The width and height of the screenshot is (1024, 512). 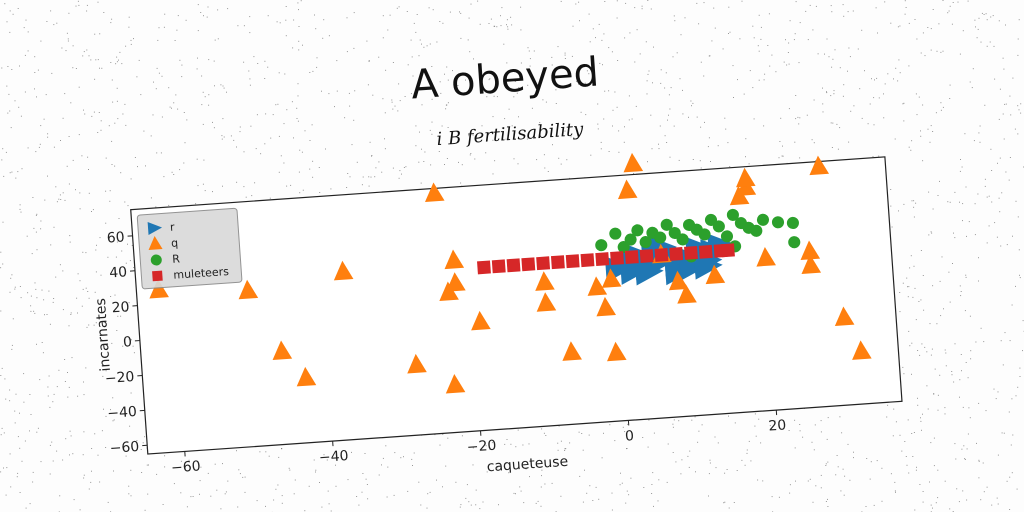 What do you see at coordinates (186, 467) in the screenshot?
I see `x-tick-label: −60` at bounding box center [186, 467].